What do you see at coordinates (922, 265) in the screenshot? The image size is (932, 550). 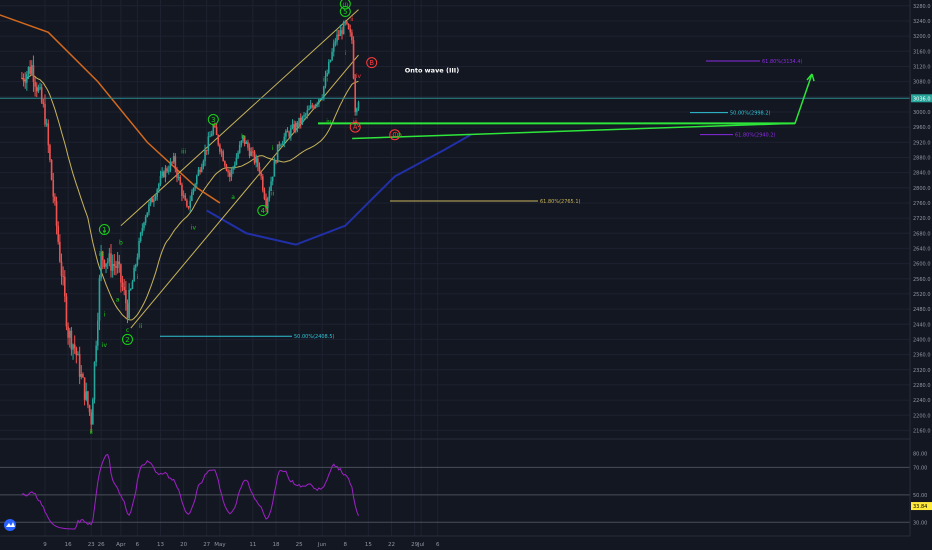 I see `price-tick-label: 2600.0` at bounding box center [922, 265].